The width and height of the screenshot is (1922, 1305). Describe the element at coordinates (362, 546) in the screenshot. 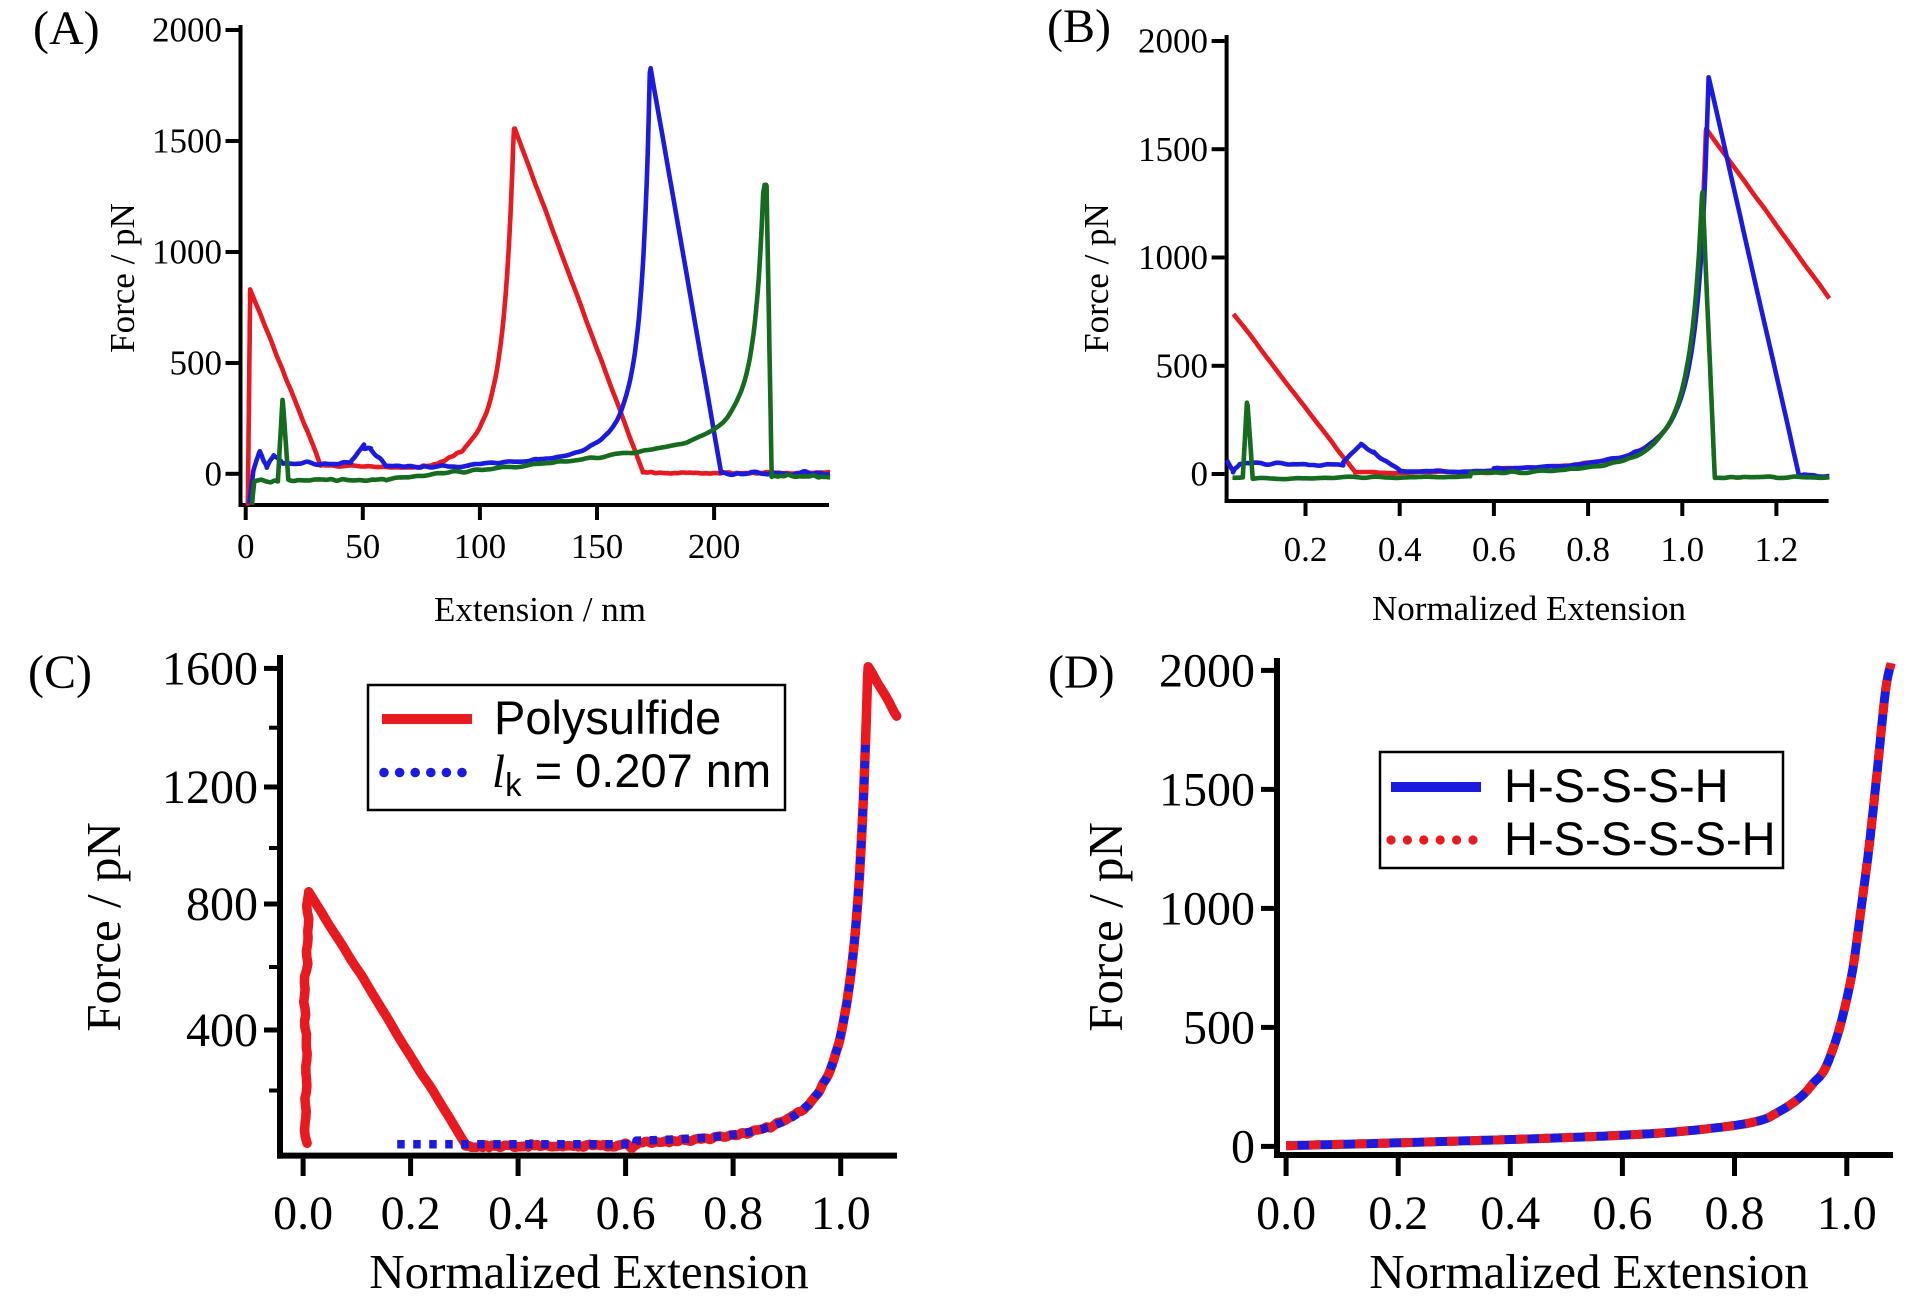

I see `svg-text: 50` at that location.